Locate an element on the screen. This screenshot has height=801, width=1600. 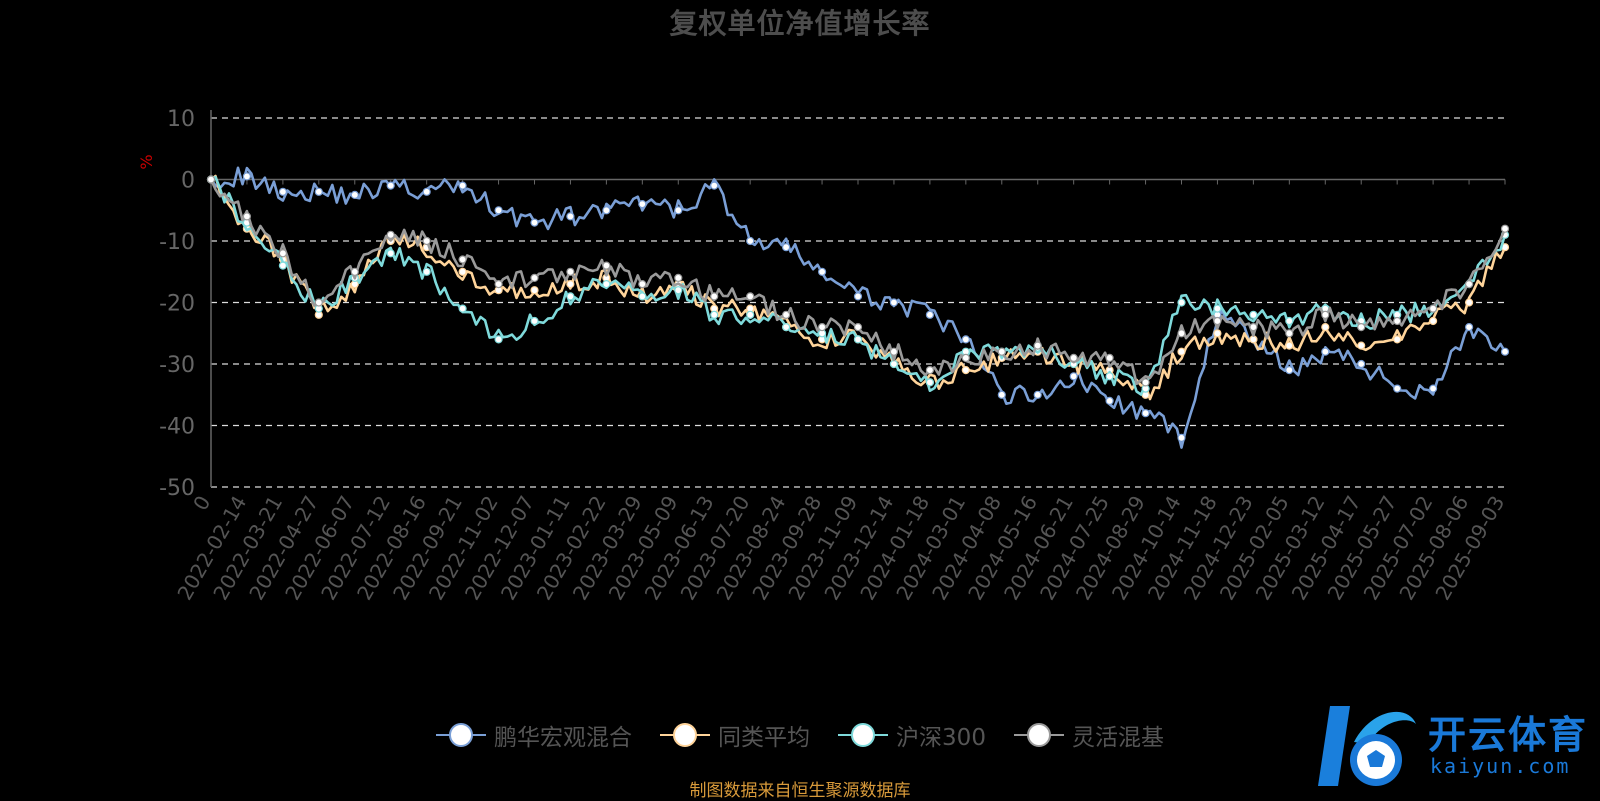
legend-item: 鹏华宏观混合 is located at coordinates (534, 735).